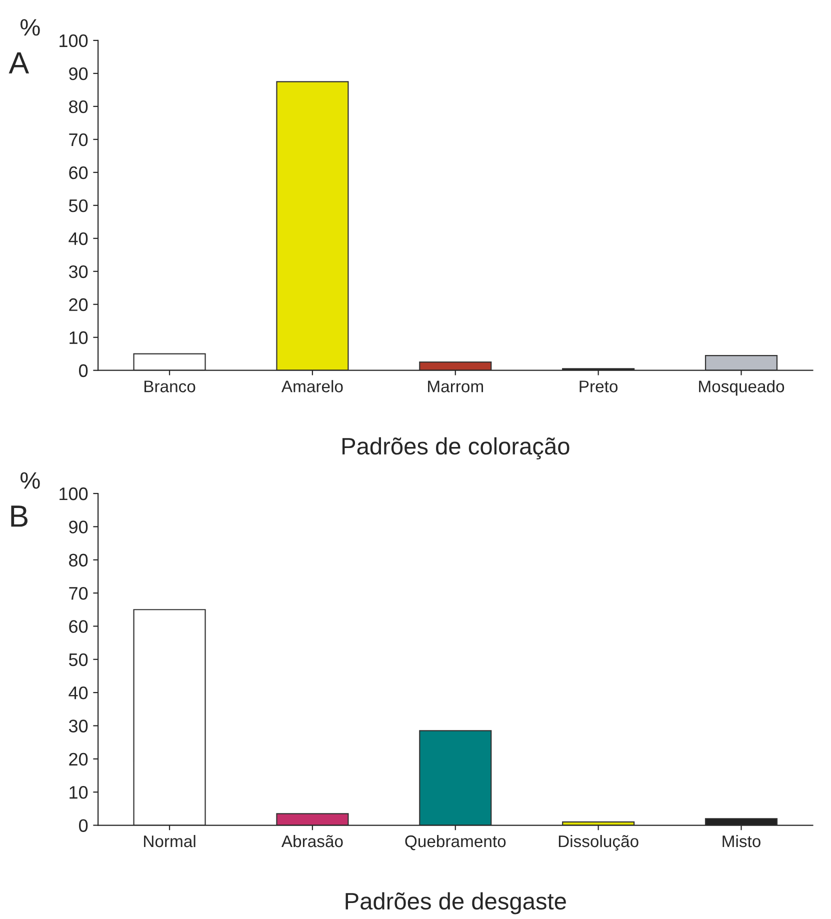  Describe the element at coordinates (170, 841) in the screenshot. I see `x-tick-label: Normal` at that location.